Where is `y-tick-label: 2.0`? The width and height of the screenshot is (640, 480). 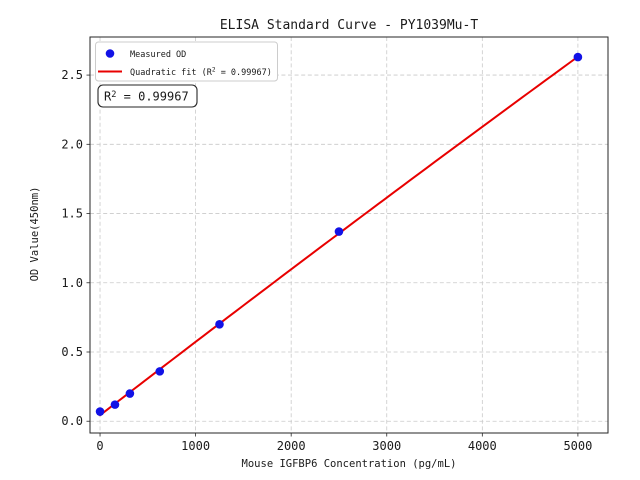
y-tick-label: 2.0 is located at coordinates (72, 144).